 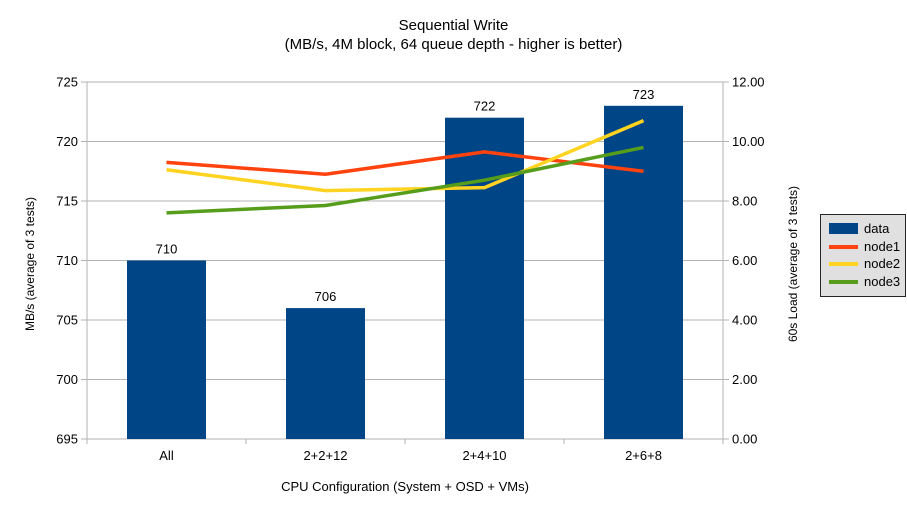 I want to click on series-line-node3, so click(x=405, y=180).